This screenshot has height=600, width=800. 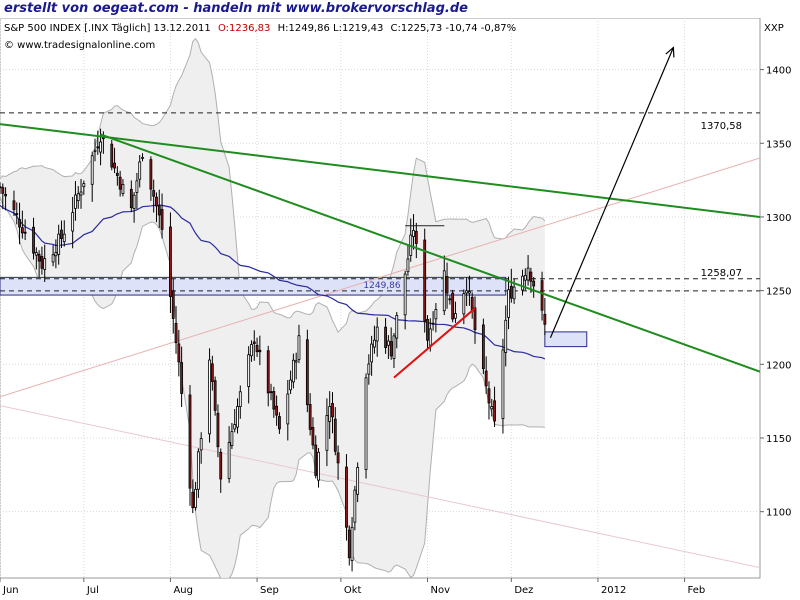 What do you see at coordinates (778, 365) in the screenshot?
I see `y-tick-label: 1200` at bounding box center [778, 365].